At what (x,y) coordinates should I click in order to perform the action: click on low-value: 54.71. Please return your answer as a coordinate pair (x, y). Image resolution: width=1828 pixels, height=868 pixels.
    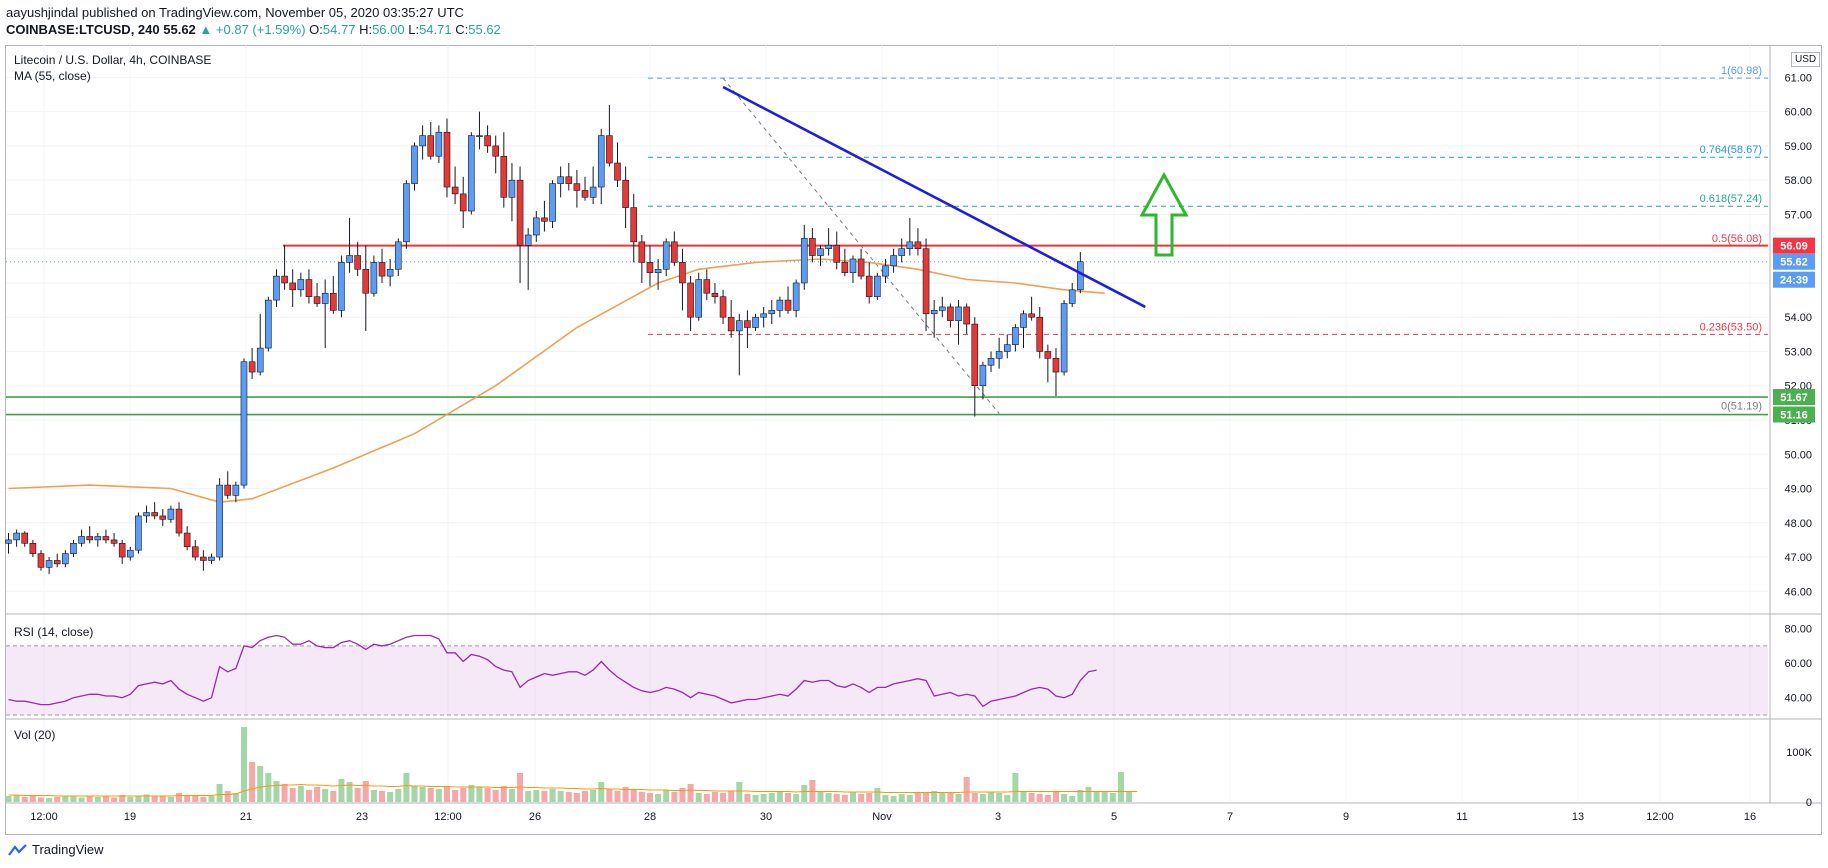
    Looking at the image, I should click on (435, 29).